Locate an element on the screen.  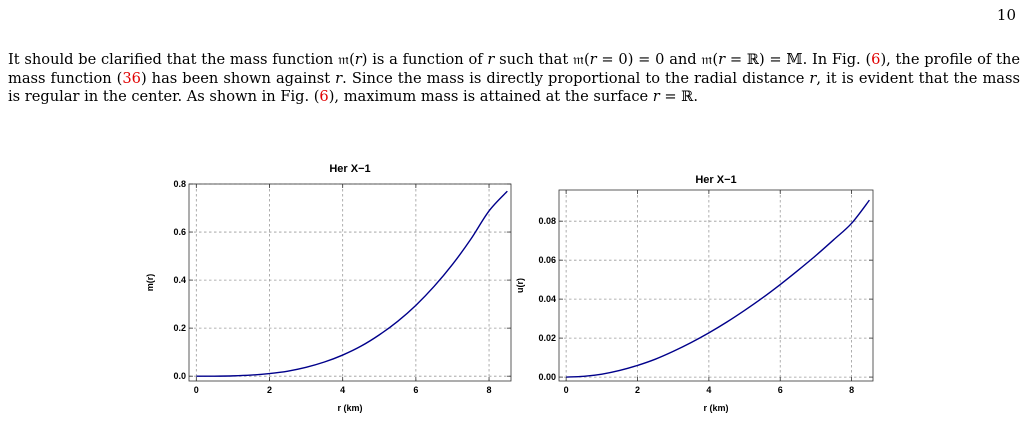
y-tick-label: 0.6 is located at coordinates (179, 232).